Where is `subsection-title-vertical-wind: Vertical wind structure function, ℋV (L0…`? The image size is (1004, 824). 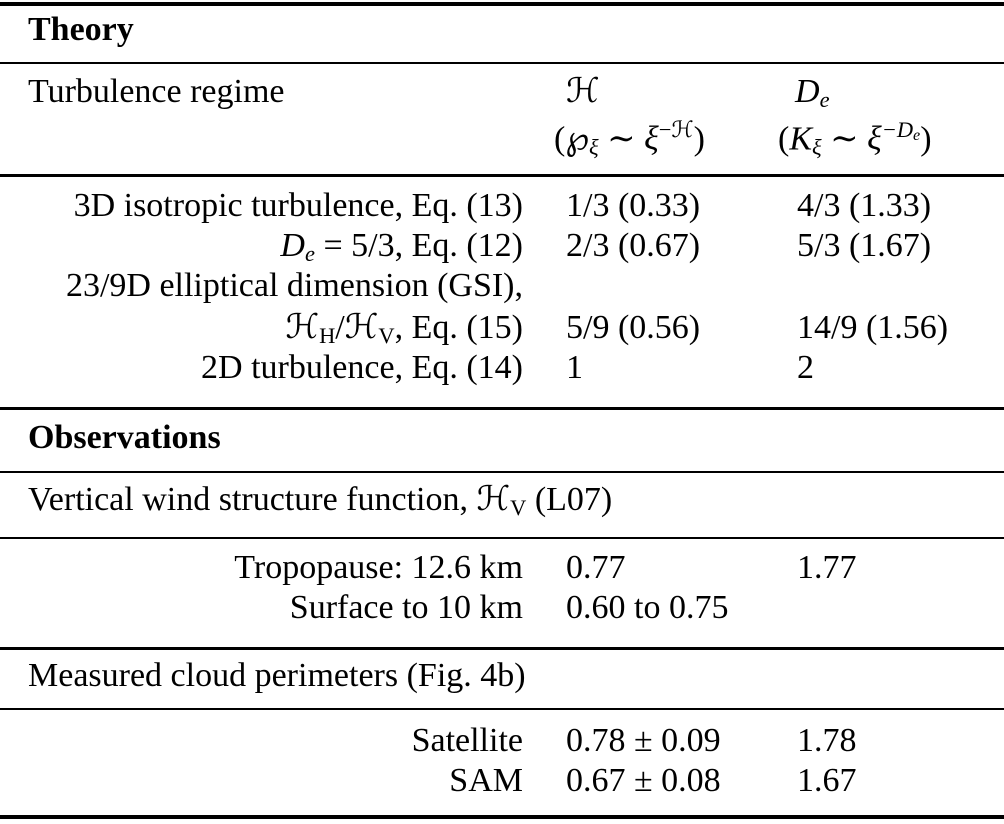
subsection-title-vertical-wind: Vertical wind structure function, ℋV (L0… is located at coordinates (320, 500).